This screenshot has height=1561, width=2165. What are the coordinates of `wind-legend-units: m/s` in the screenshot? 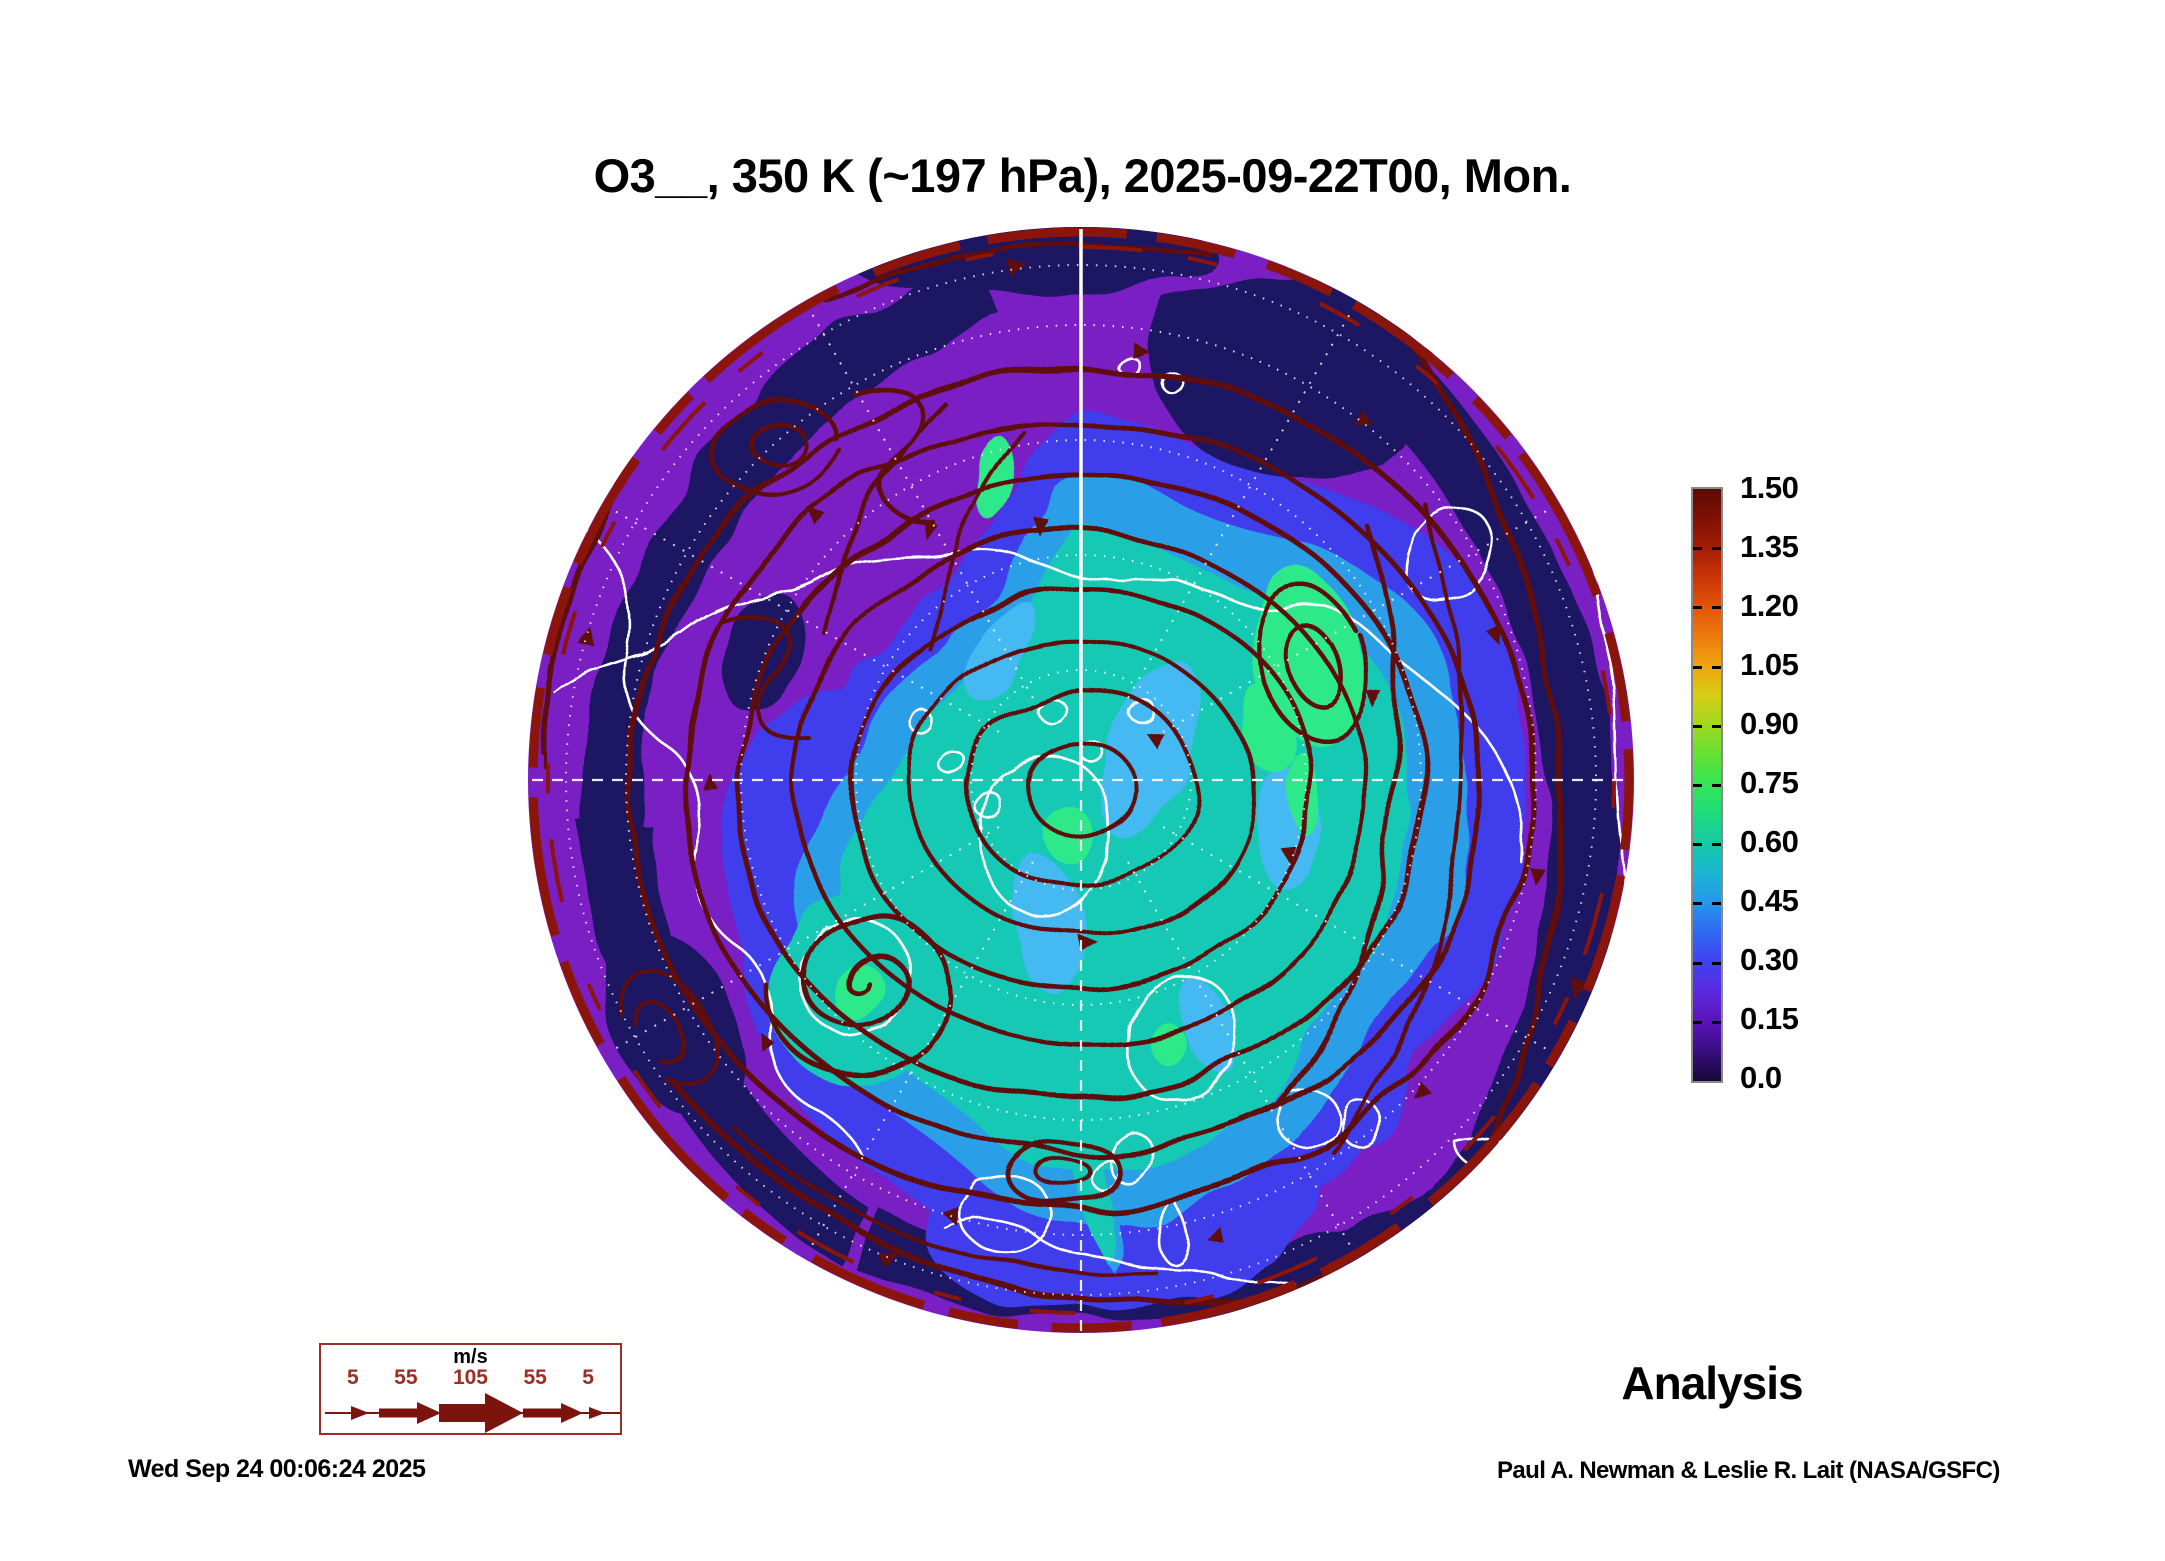 It's located at (470, 1357).